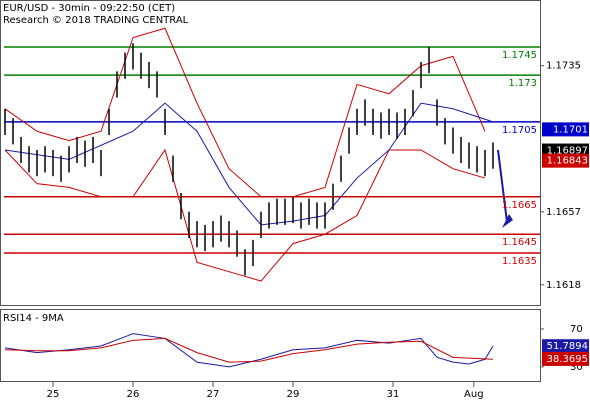 This screenshot has height=400, width=590. What do you see at coordinates (576, 329) in the screenshot?
I see `y-tick-label: 70` at bounding box center [576, 329].